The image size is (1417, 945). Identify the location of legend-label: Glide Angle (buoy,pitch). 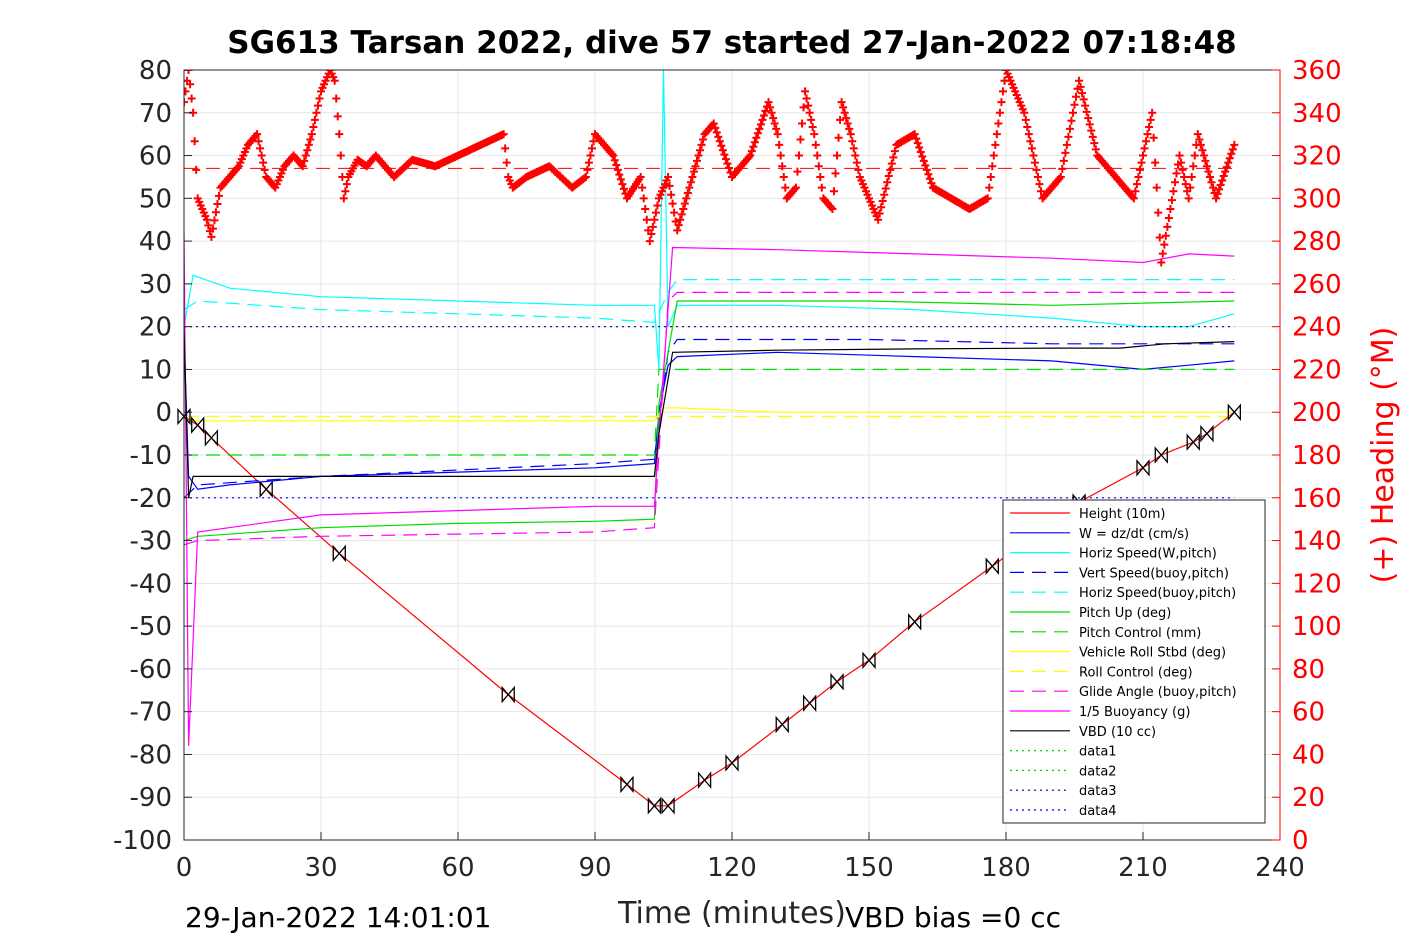
(1158, 692).